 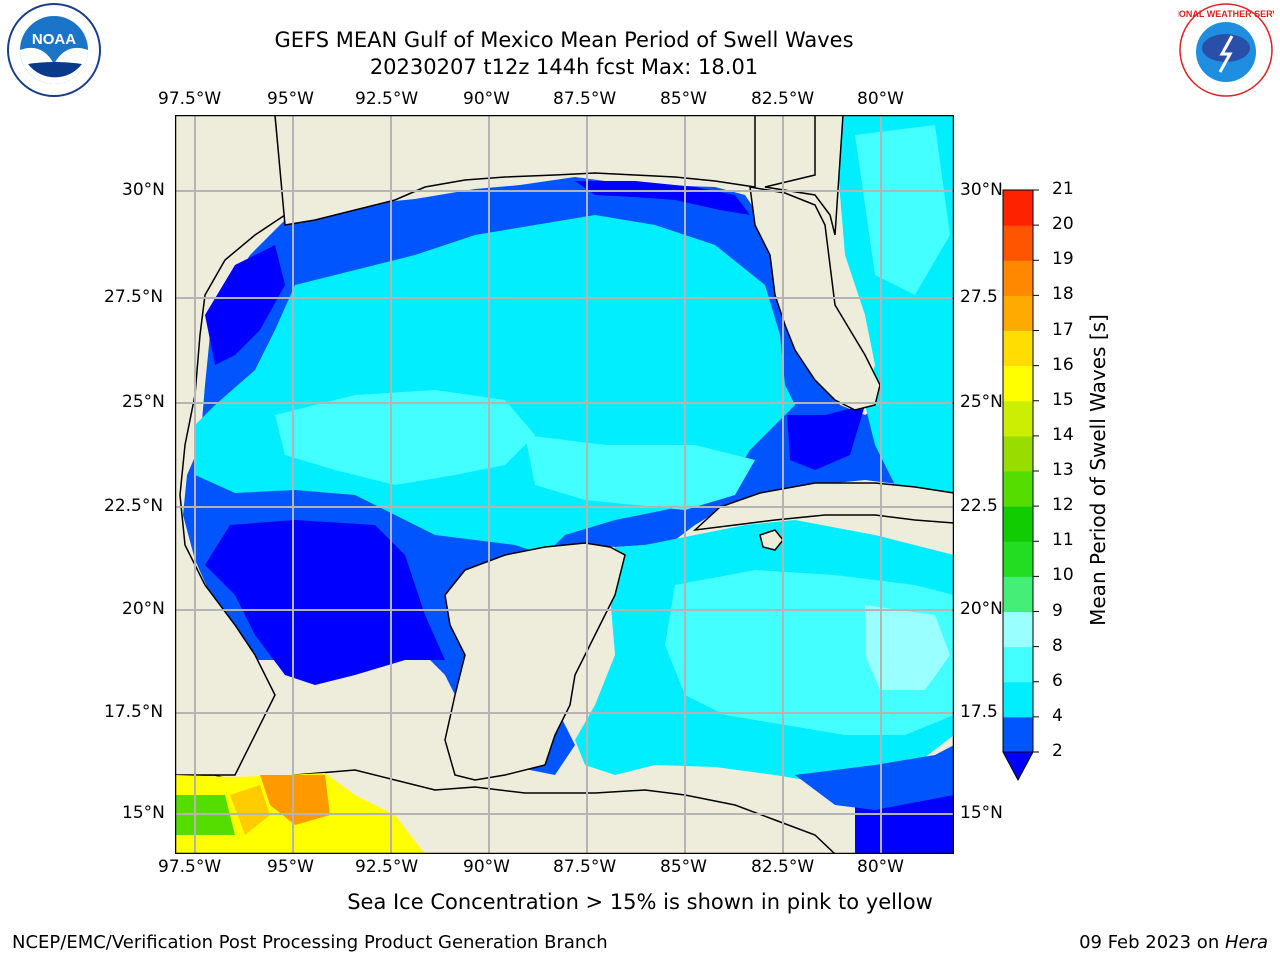 I want to click on colorbar-tick-label: 18, so click(x=1063, y=294).